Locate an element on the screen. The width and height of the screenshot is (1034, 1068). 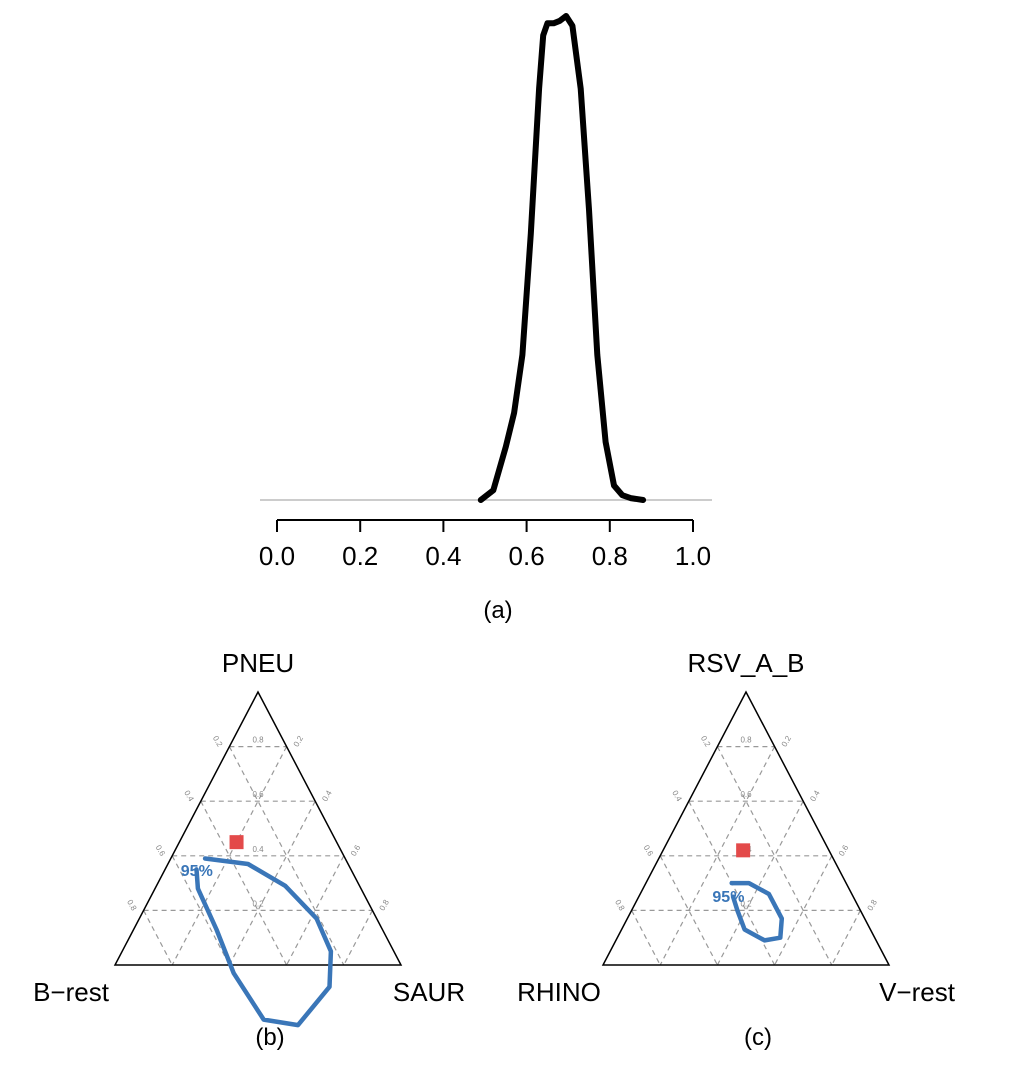
vertex-label: B−rest is located at coordinates (71, 992).